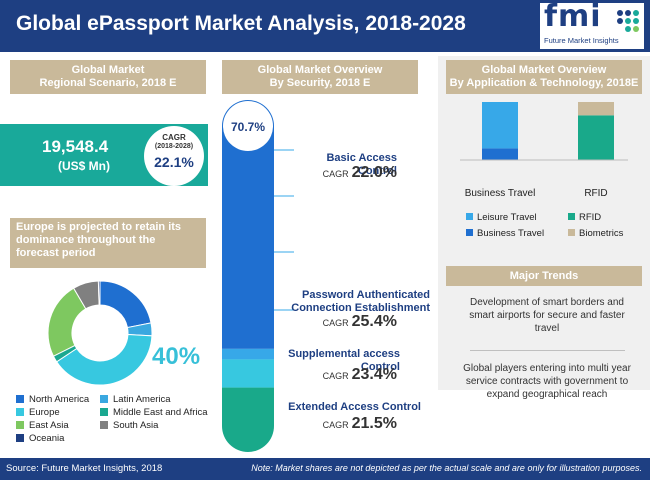 The height and width of the screenshot is (480, 650). What do you see at coordinates (100, 333) in the screenshot?
I see `regional-donut-chart` at bounding box center [100, 333].